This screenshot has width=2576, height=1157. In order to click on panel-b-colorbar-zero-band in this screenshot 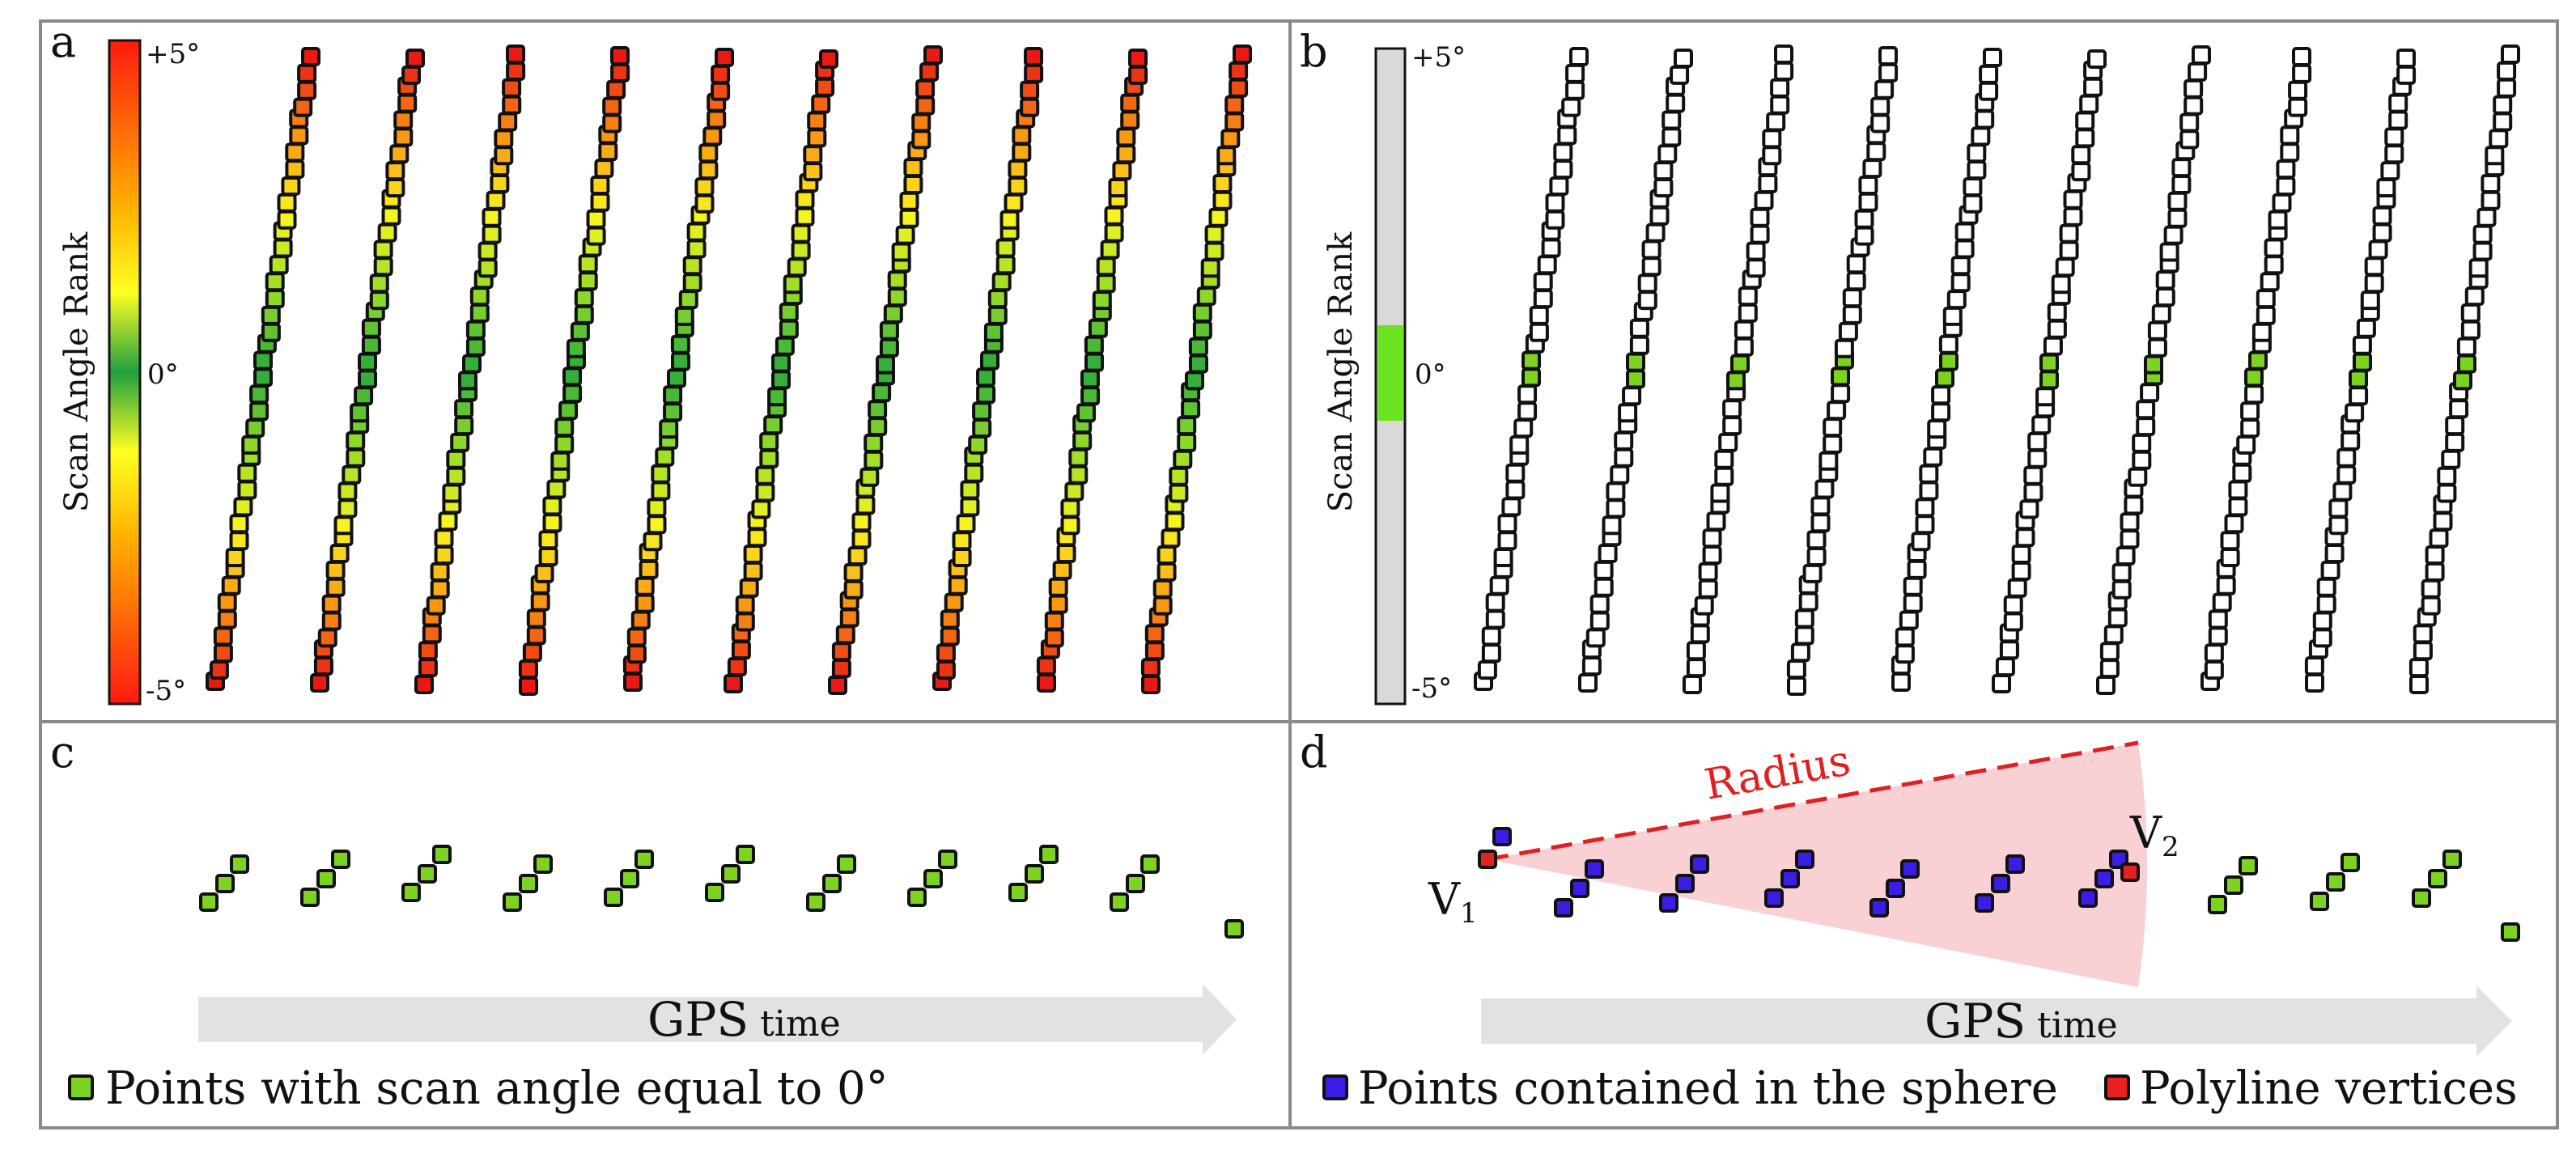, I will do `click(1390, 373)`.